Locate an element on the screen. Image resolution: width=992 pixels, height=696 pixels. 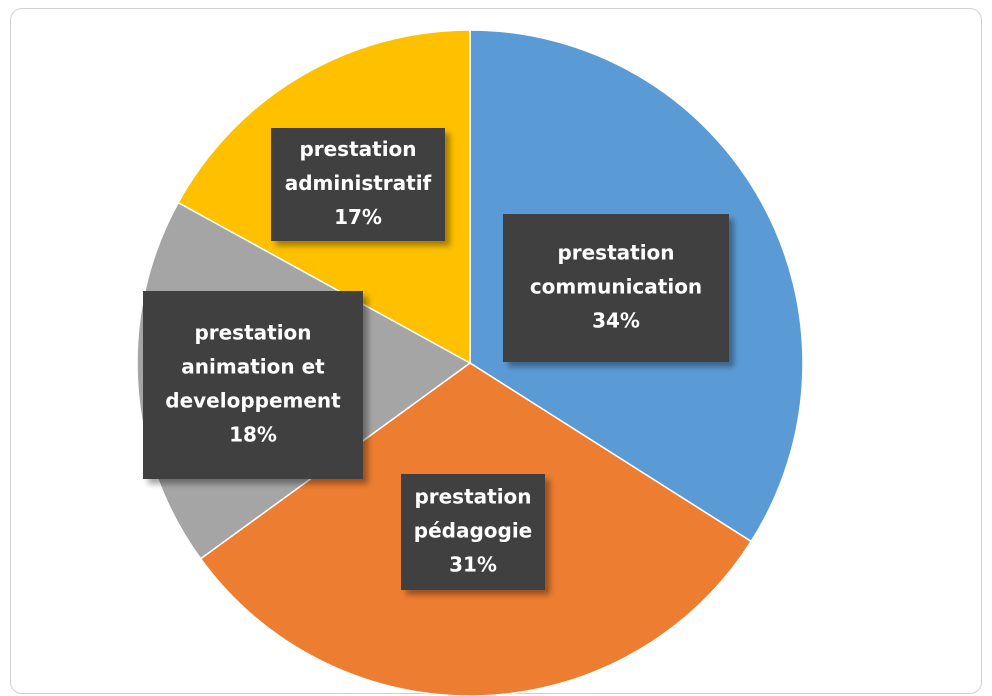
data-label-line: administratif is located at coordinates (358, 183).